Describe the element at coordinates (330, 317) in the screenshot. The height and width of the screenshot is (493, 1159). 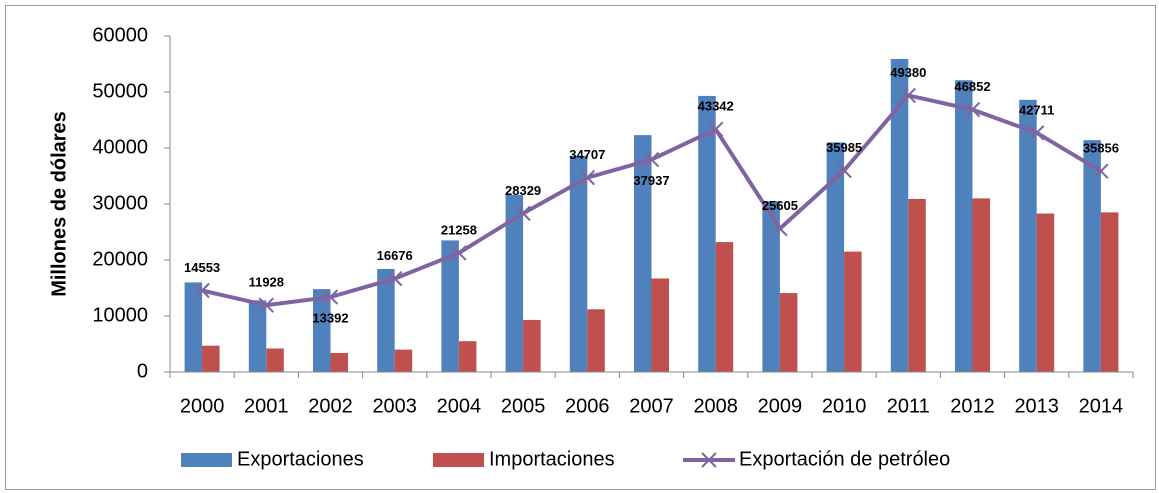
I see `data-label: 13392` at that location.